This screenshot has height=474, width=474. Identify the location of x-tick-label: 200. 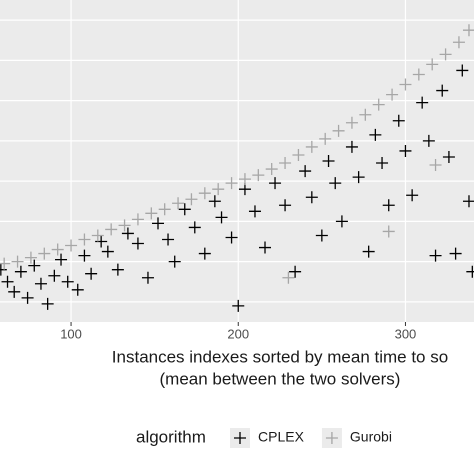
(238, 333).